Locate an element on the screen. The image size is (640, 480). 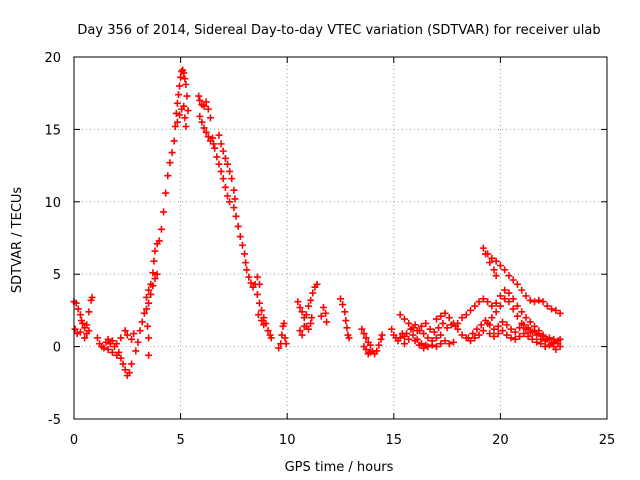
x-tick-label: 25 is located at coordinates (607, 440).